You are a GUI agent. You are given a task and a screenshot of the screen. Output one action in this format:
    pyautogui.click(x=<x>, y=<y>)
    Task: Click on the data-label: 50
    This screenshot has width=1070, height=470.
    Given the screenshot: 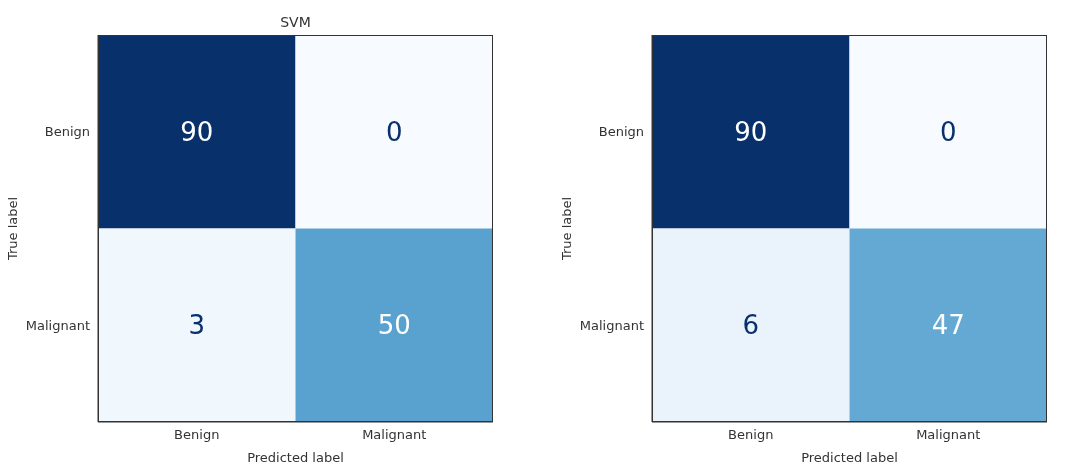 What is the action you would take?
    pyautogui.click(x=394, y=325)
    